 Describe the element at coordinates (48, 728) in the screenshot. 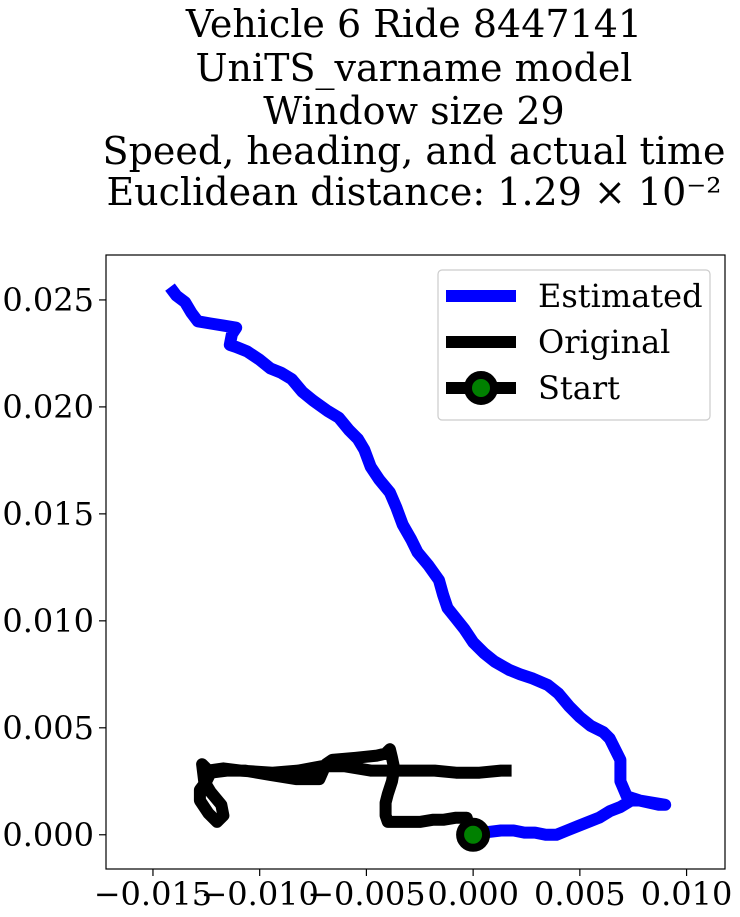

I see `y-tick-label: 0.005` at that location.